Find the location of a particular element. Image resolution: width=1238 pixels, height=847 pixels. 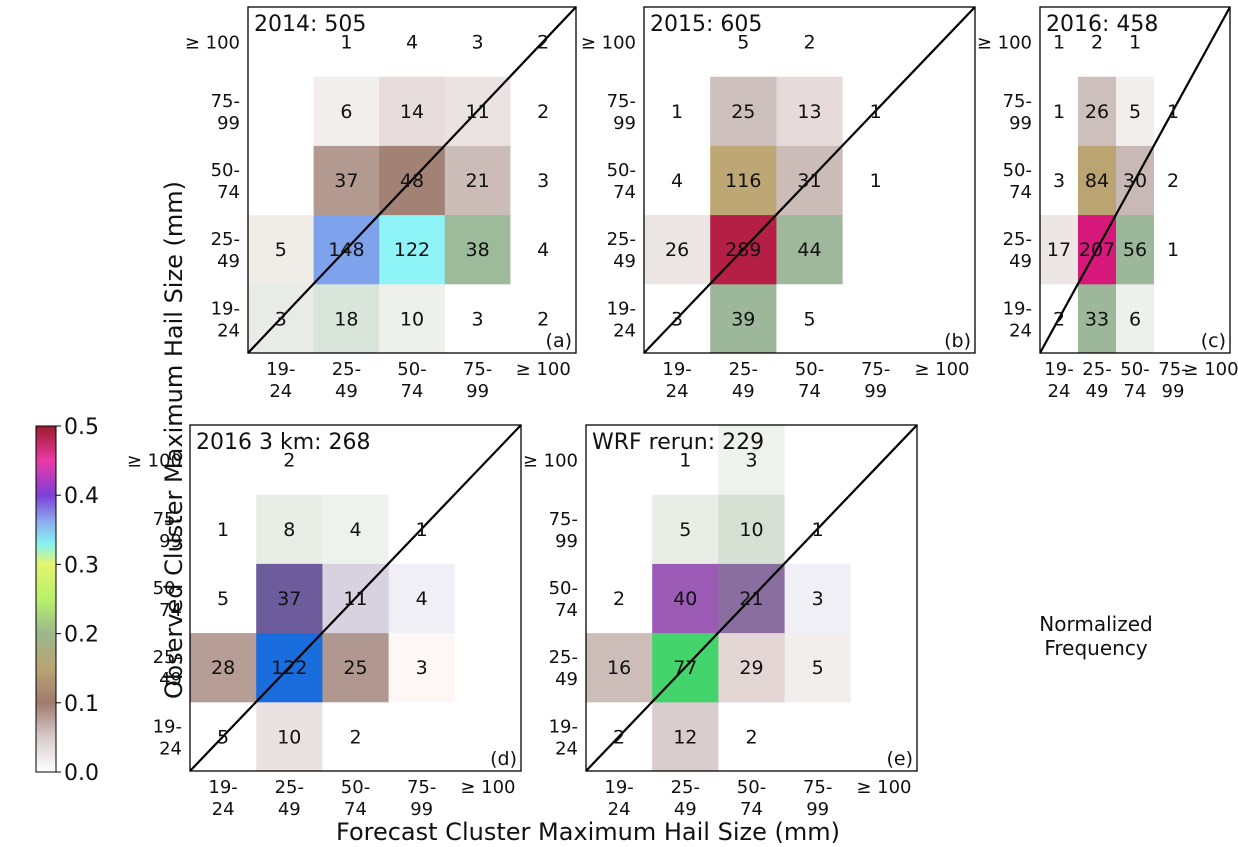

cell-count-label: 39 is located at coordinates (743, 319).